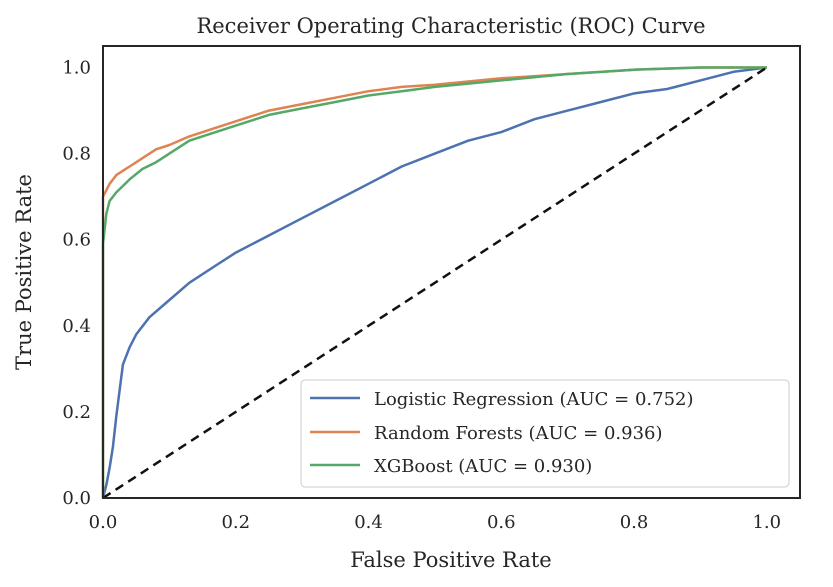  I want to click on x-tick-label: 0.4, so click(368, 522).